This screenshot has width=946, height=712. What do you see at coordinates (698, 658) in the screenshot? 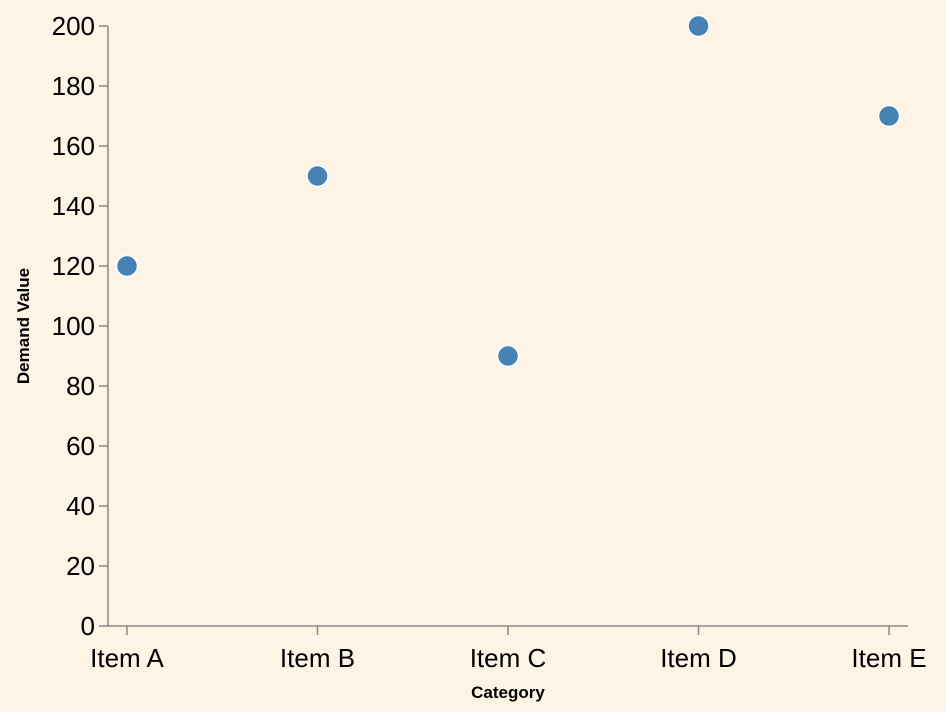
I see `x-tick-label: Item D` at bounding box center [698, 658].